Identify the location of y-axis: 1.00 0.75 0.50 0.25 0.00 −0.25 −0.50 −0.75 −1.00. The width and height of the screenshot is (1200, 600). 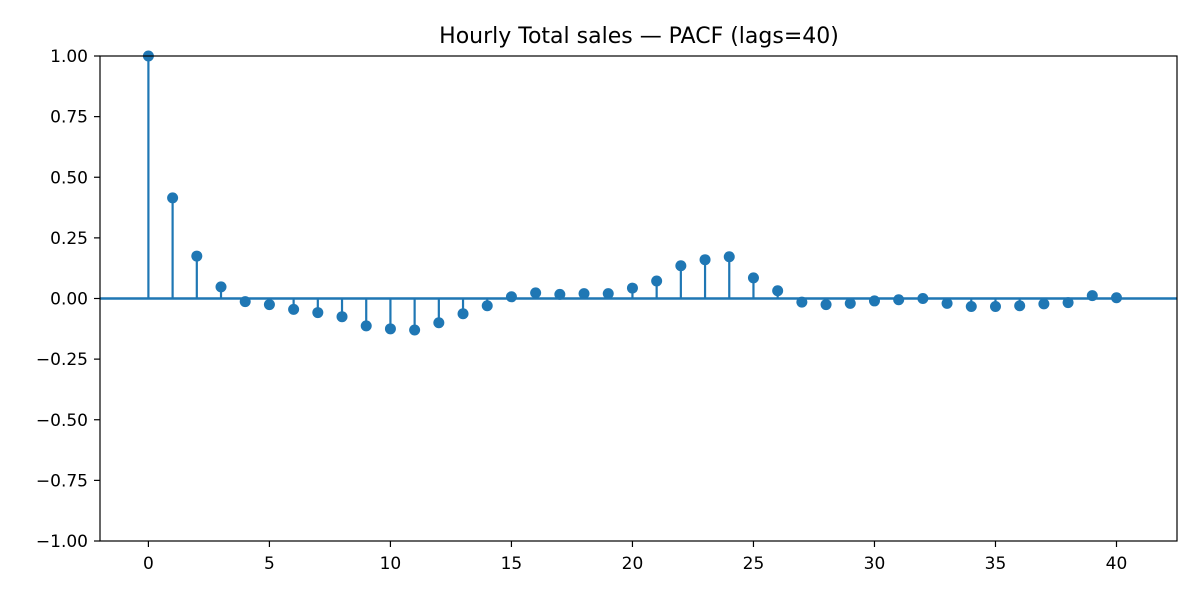
(68, 299).